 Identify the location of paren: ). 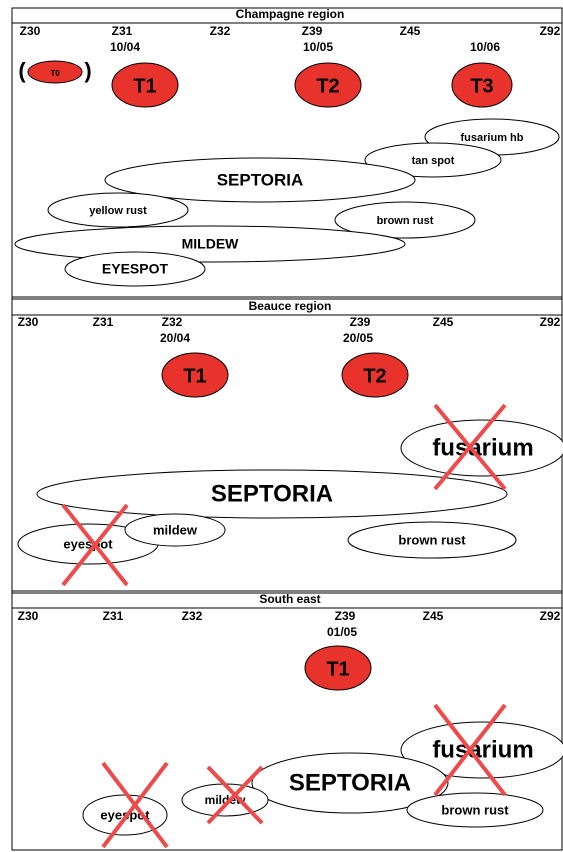
(87, 70).